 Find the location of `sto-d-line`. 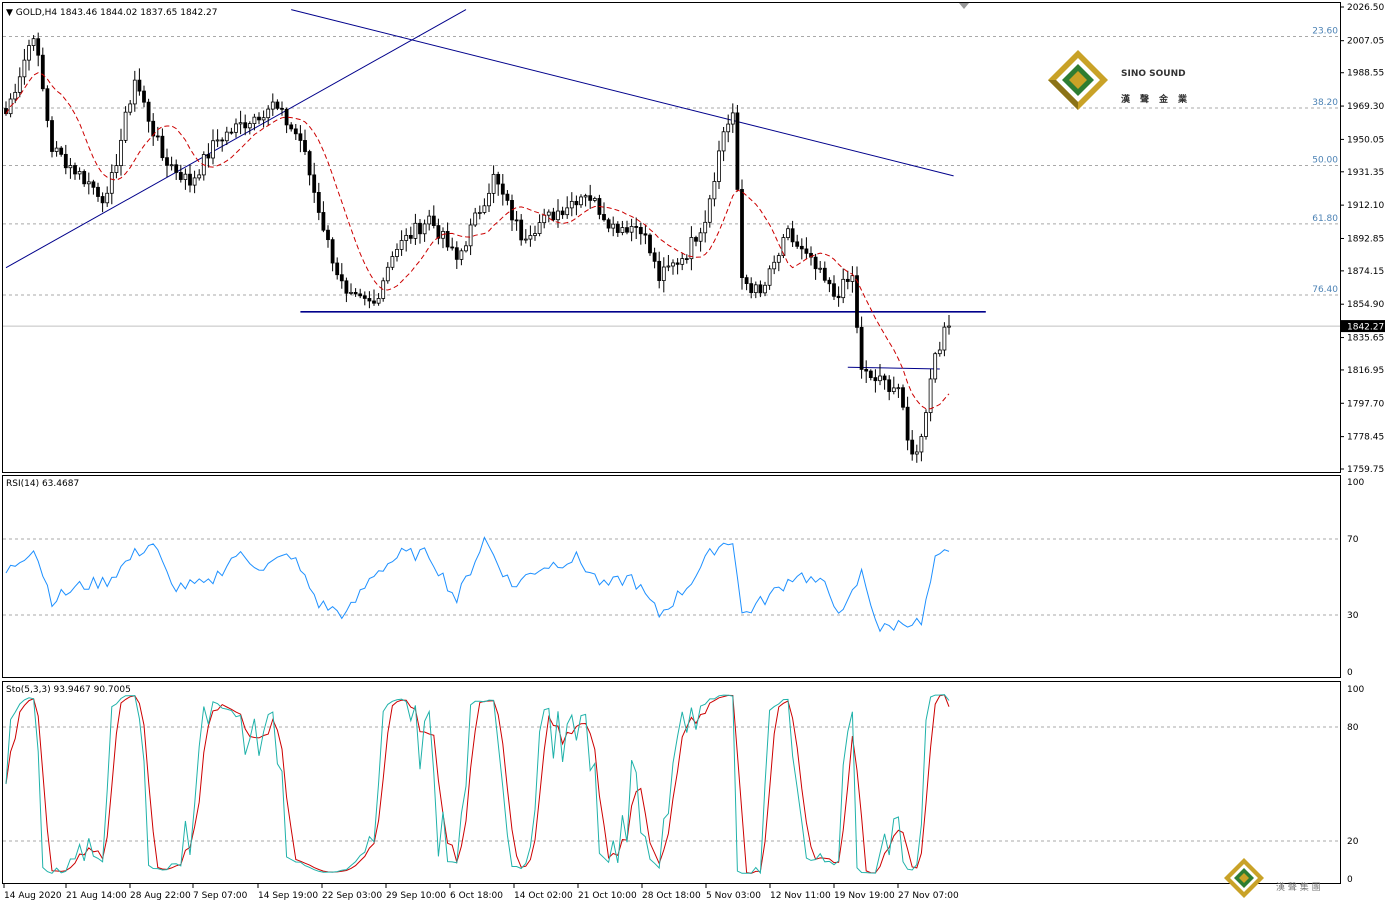

sto-d-line is located at coordinates (477, 784).